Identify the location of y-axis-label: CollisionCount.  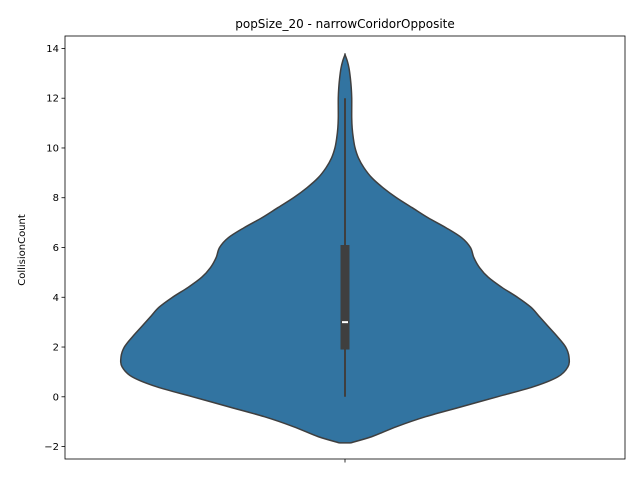
(22, 250).